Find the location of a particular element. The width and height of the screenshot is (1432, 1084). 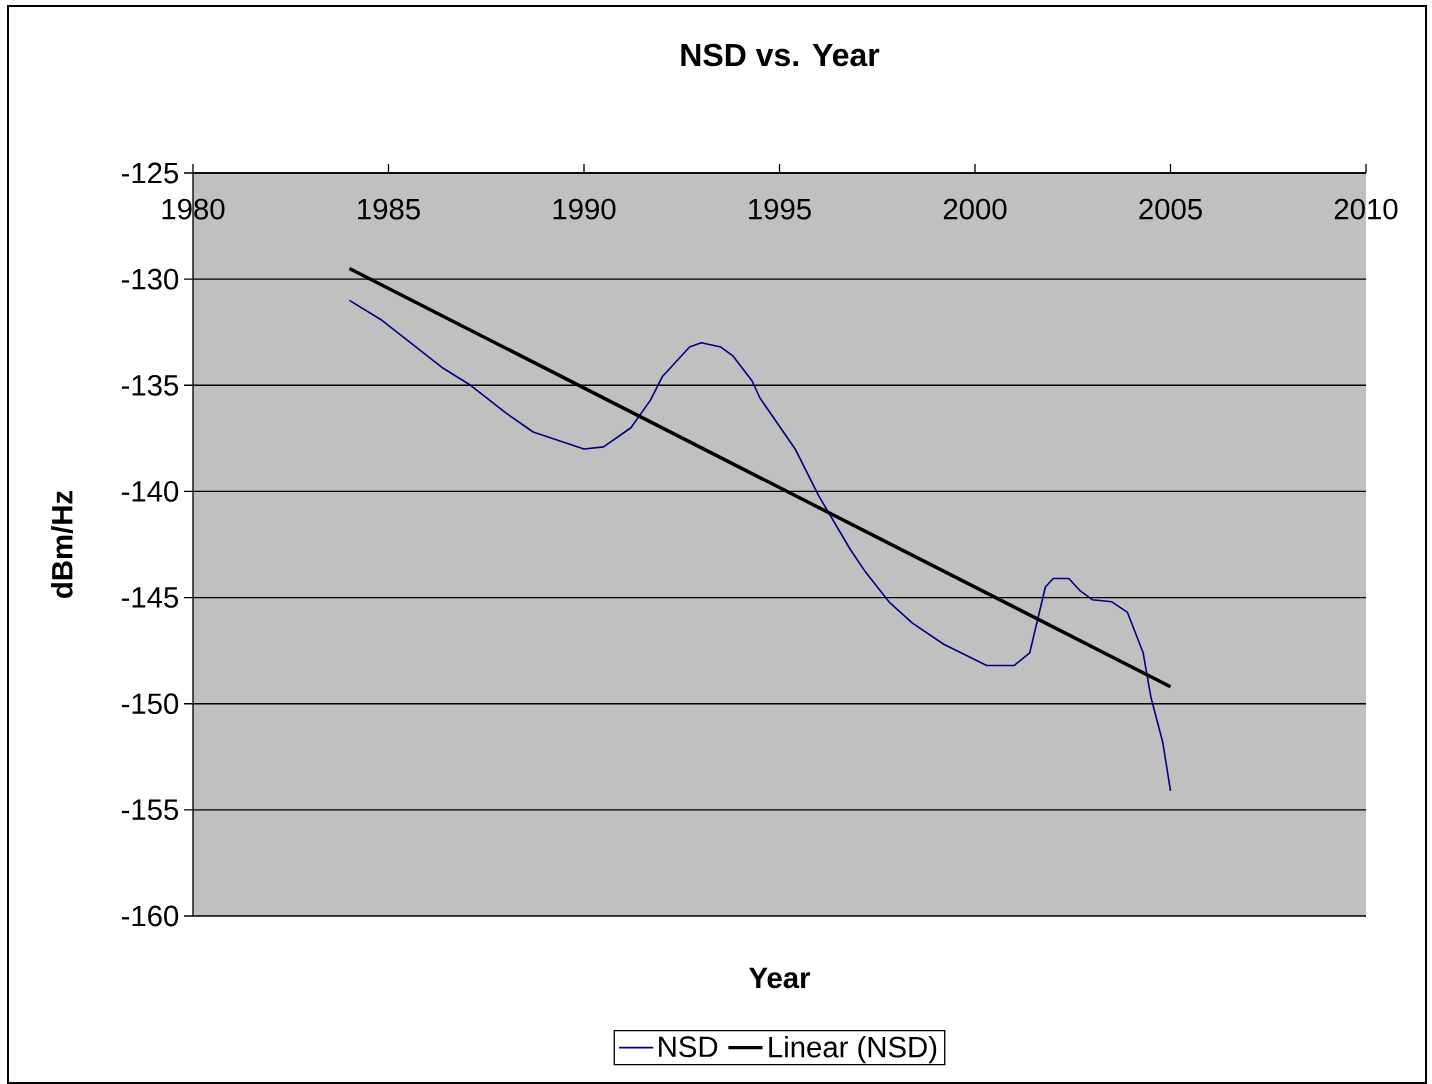

y-tick-label: -160 is located at coordinates (150, 916).